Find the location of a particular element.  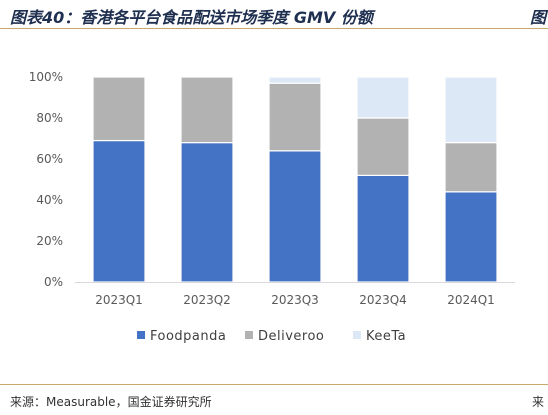

legend-label-deliveroo: Deliveroo is located at coordinates (291, 336).